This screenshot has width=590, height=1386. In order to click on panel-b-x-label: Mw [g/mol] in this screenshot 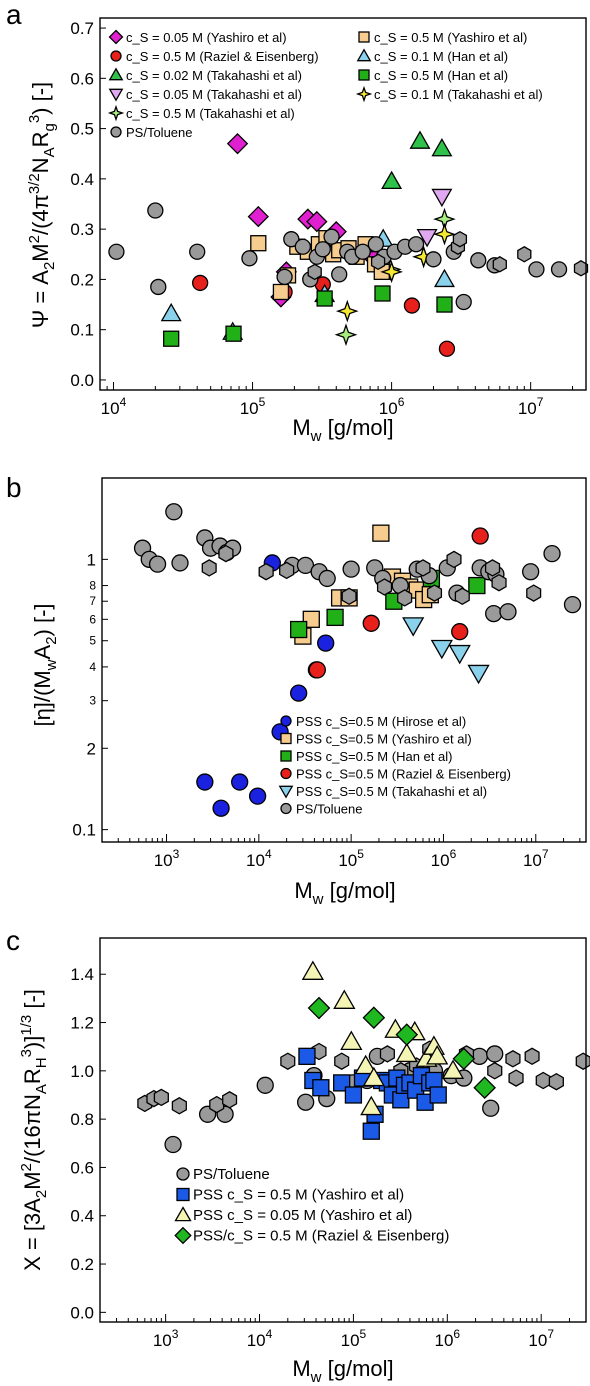, I will do `click(344, 893)`.